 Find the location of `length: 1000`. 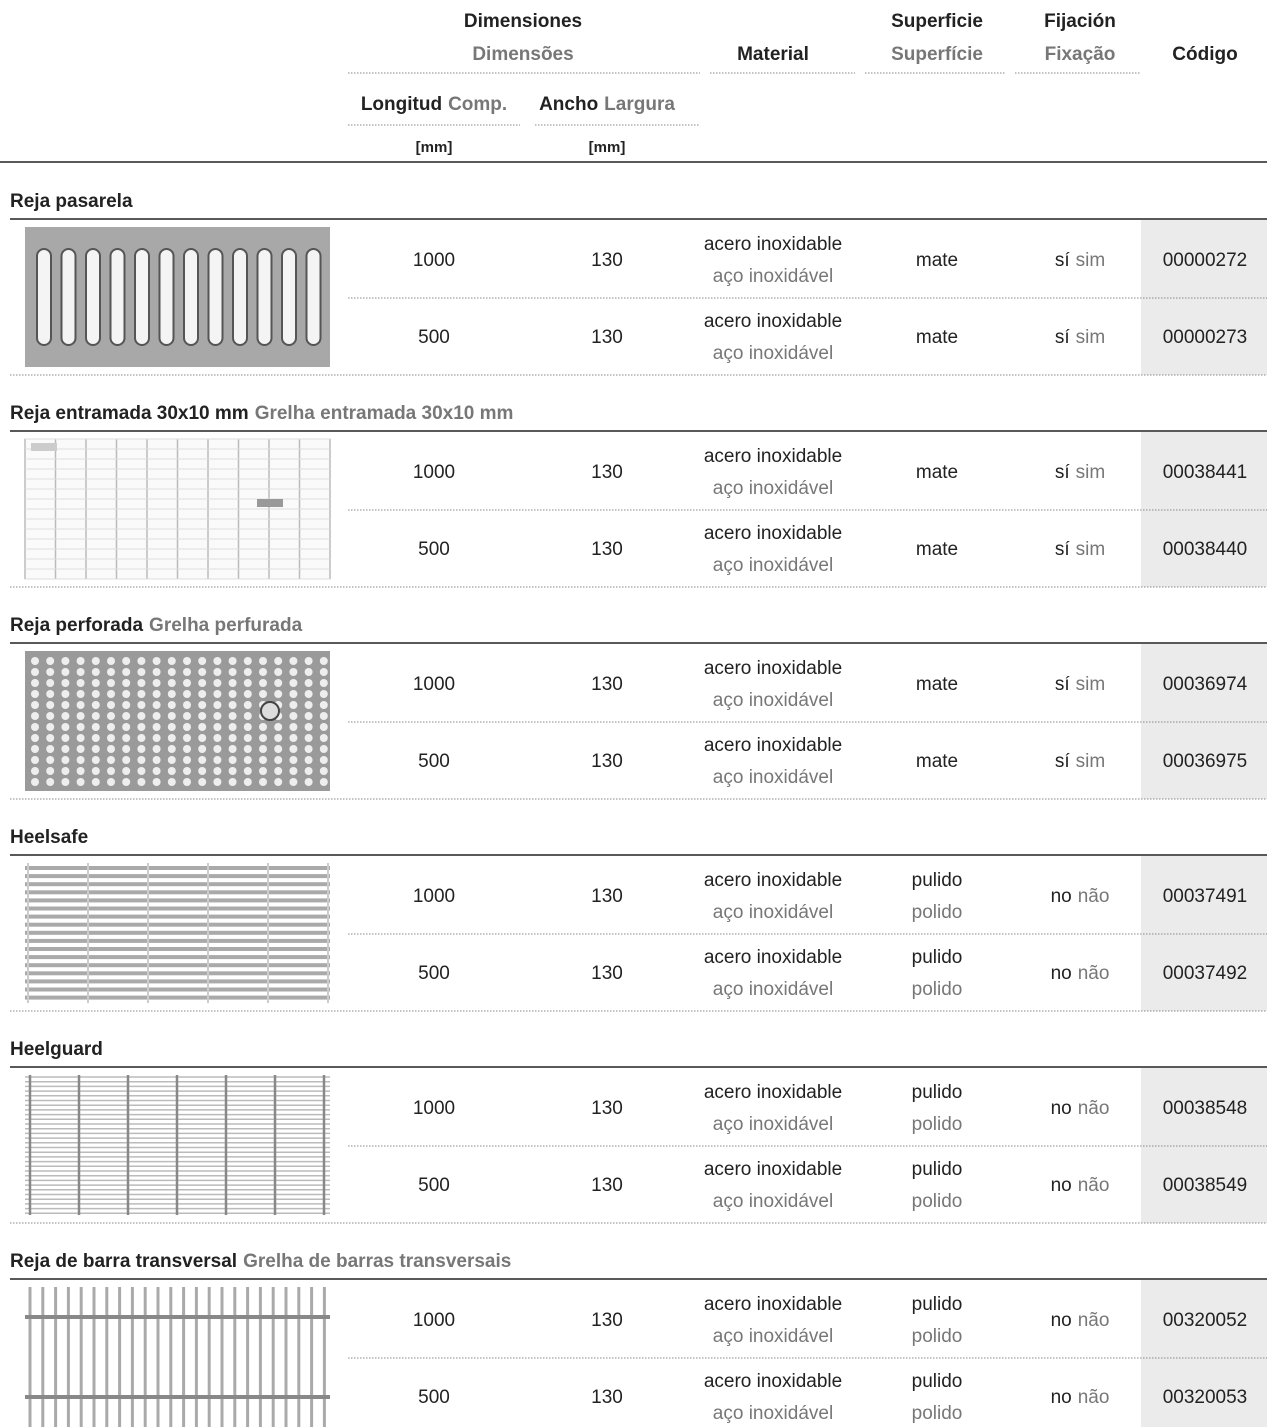

length: 1000 is located at coordinates (434, 1320).